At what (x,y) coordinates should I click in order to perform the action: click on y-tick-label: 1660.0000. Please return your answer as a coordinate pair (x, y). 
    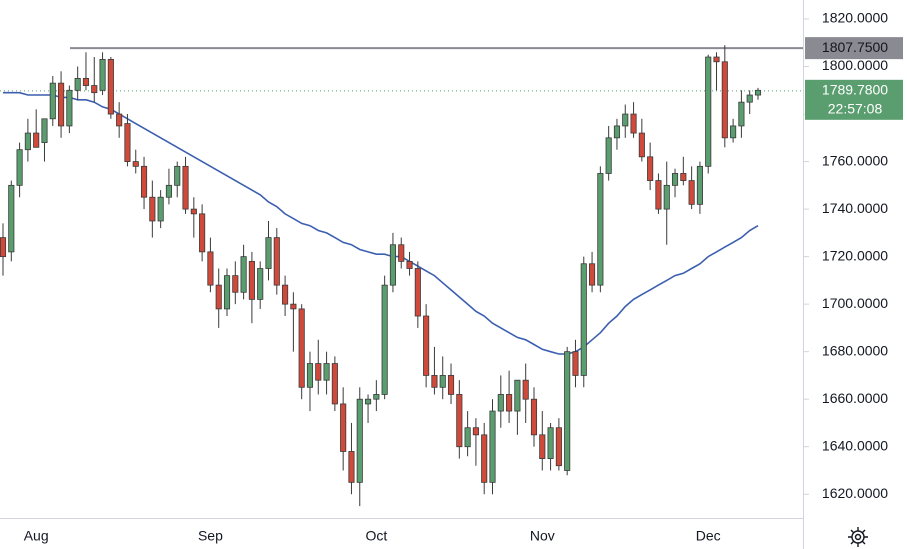
    Looking at the image, I should click on (855, 398).